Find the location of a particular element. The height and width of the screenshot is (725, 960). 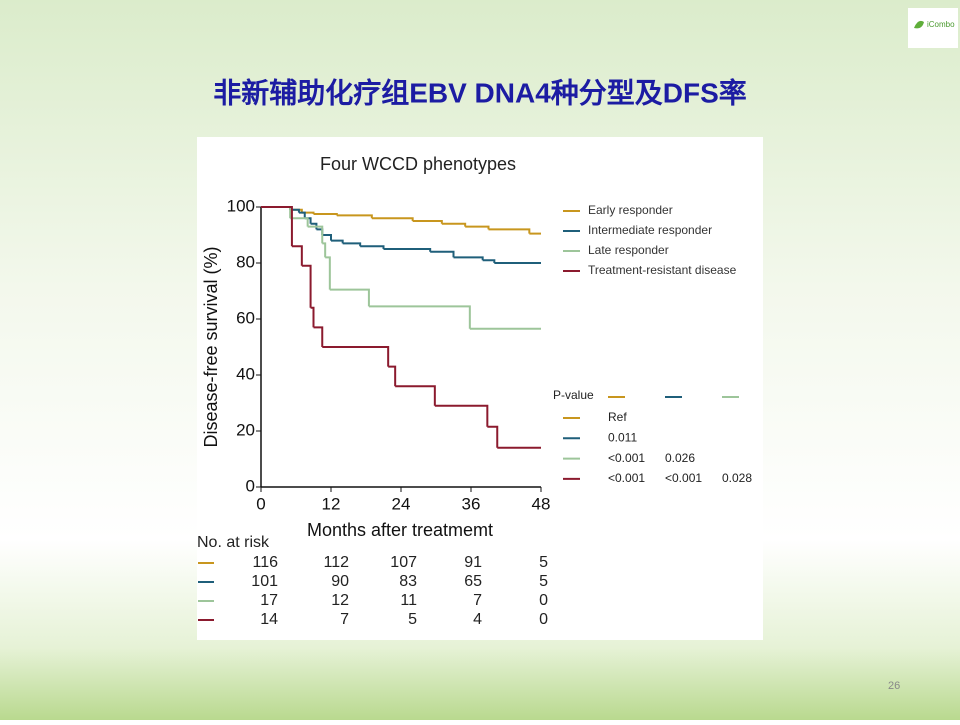

p-value: 0.011 is located at coordinates (622, 437).